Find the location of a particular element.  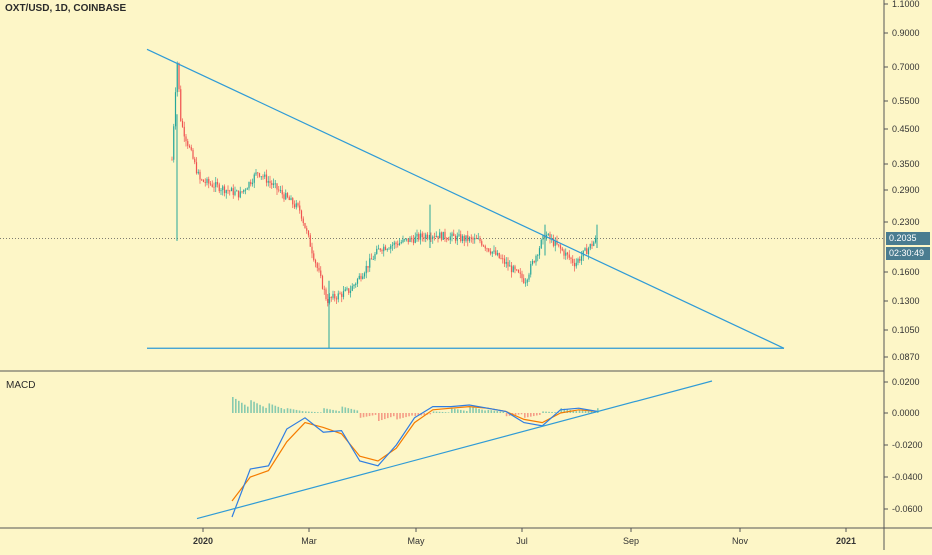

time-tick-label: 2021 is located at coordinates (846, 541).